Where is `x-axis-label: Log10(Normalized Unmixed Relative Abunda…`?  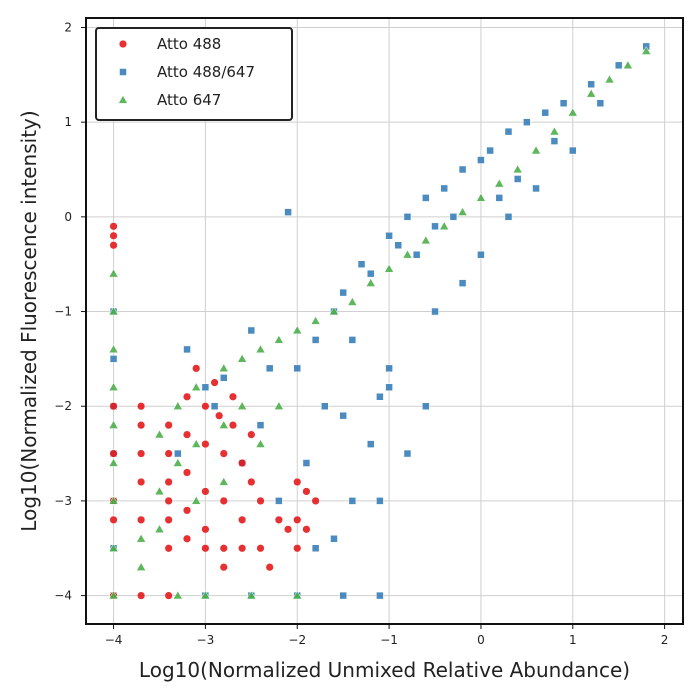
x-axis-label: Log10(Normalized Unmixed Relative Abunda… is located at coordinates (384, 670).